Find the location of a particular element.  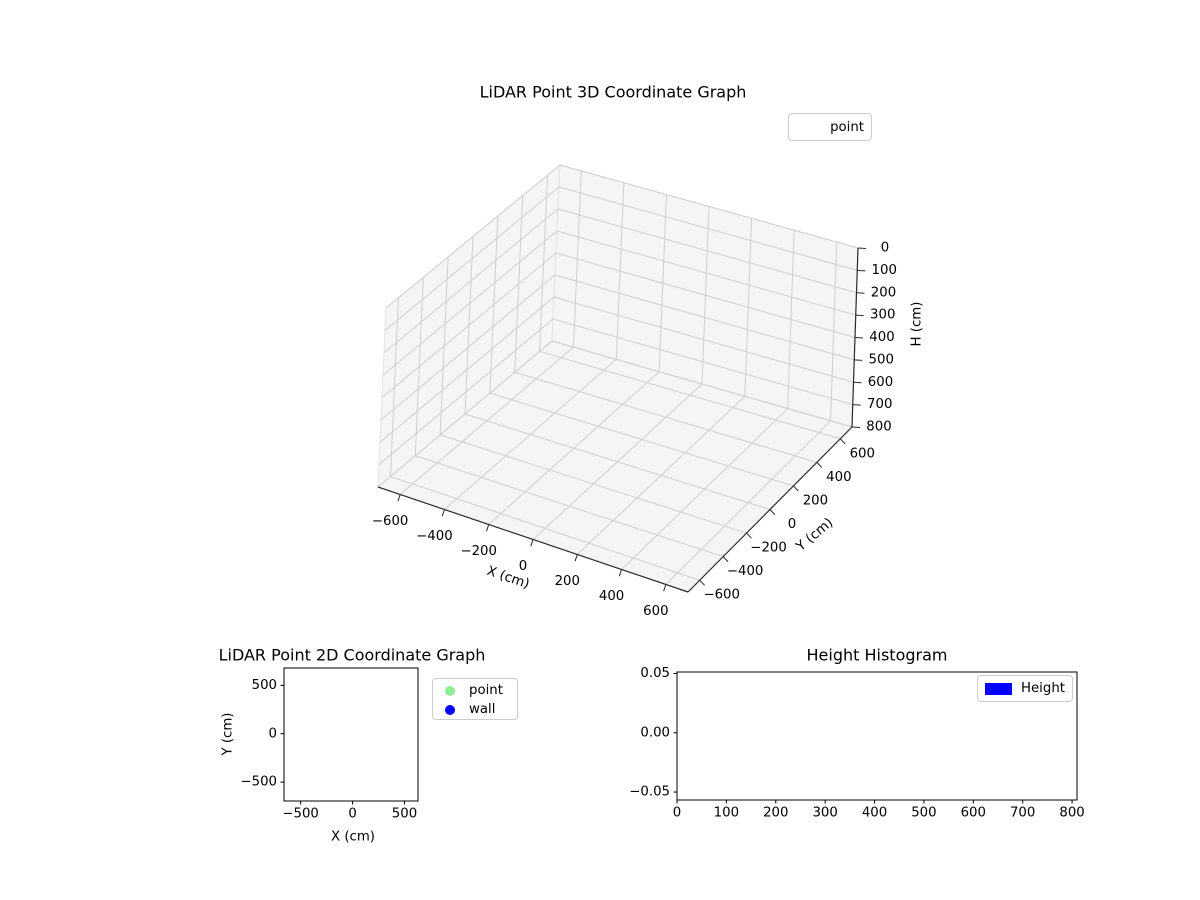

histogram-legend: Height is located at coordinates (1025, 688).